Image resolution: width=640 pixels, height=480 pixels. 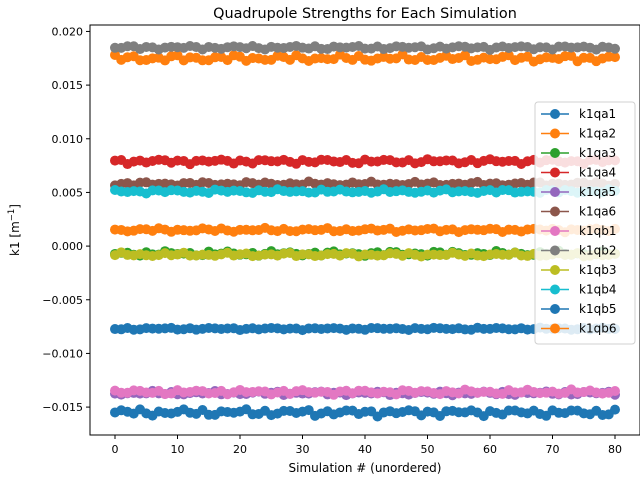 What do you see at coordinates (615, 48) in the screenshot?
I see `data-point-k1qb2` at bounding box center [615, 48].